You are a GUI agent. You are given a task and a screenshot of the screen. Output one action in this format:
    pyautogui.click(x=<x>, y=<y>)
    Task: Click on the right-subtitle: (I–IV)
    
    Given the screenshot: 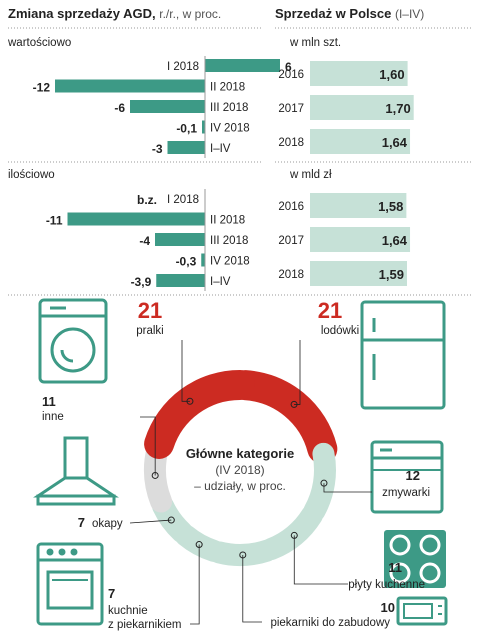 What is the action you would take?
    pyautogui.click(x=409, y=14)
    